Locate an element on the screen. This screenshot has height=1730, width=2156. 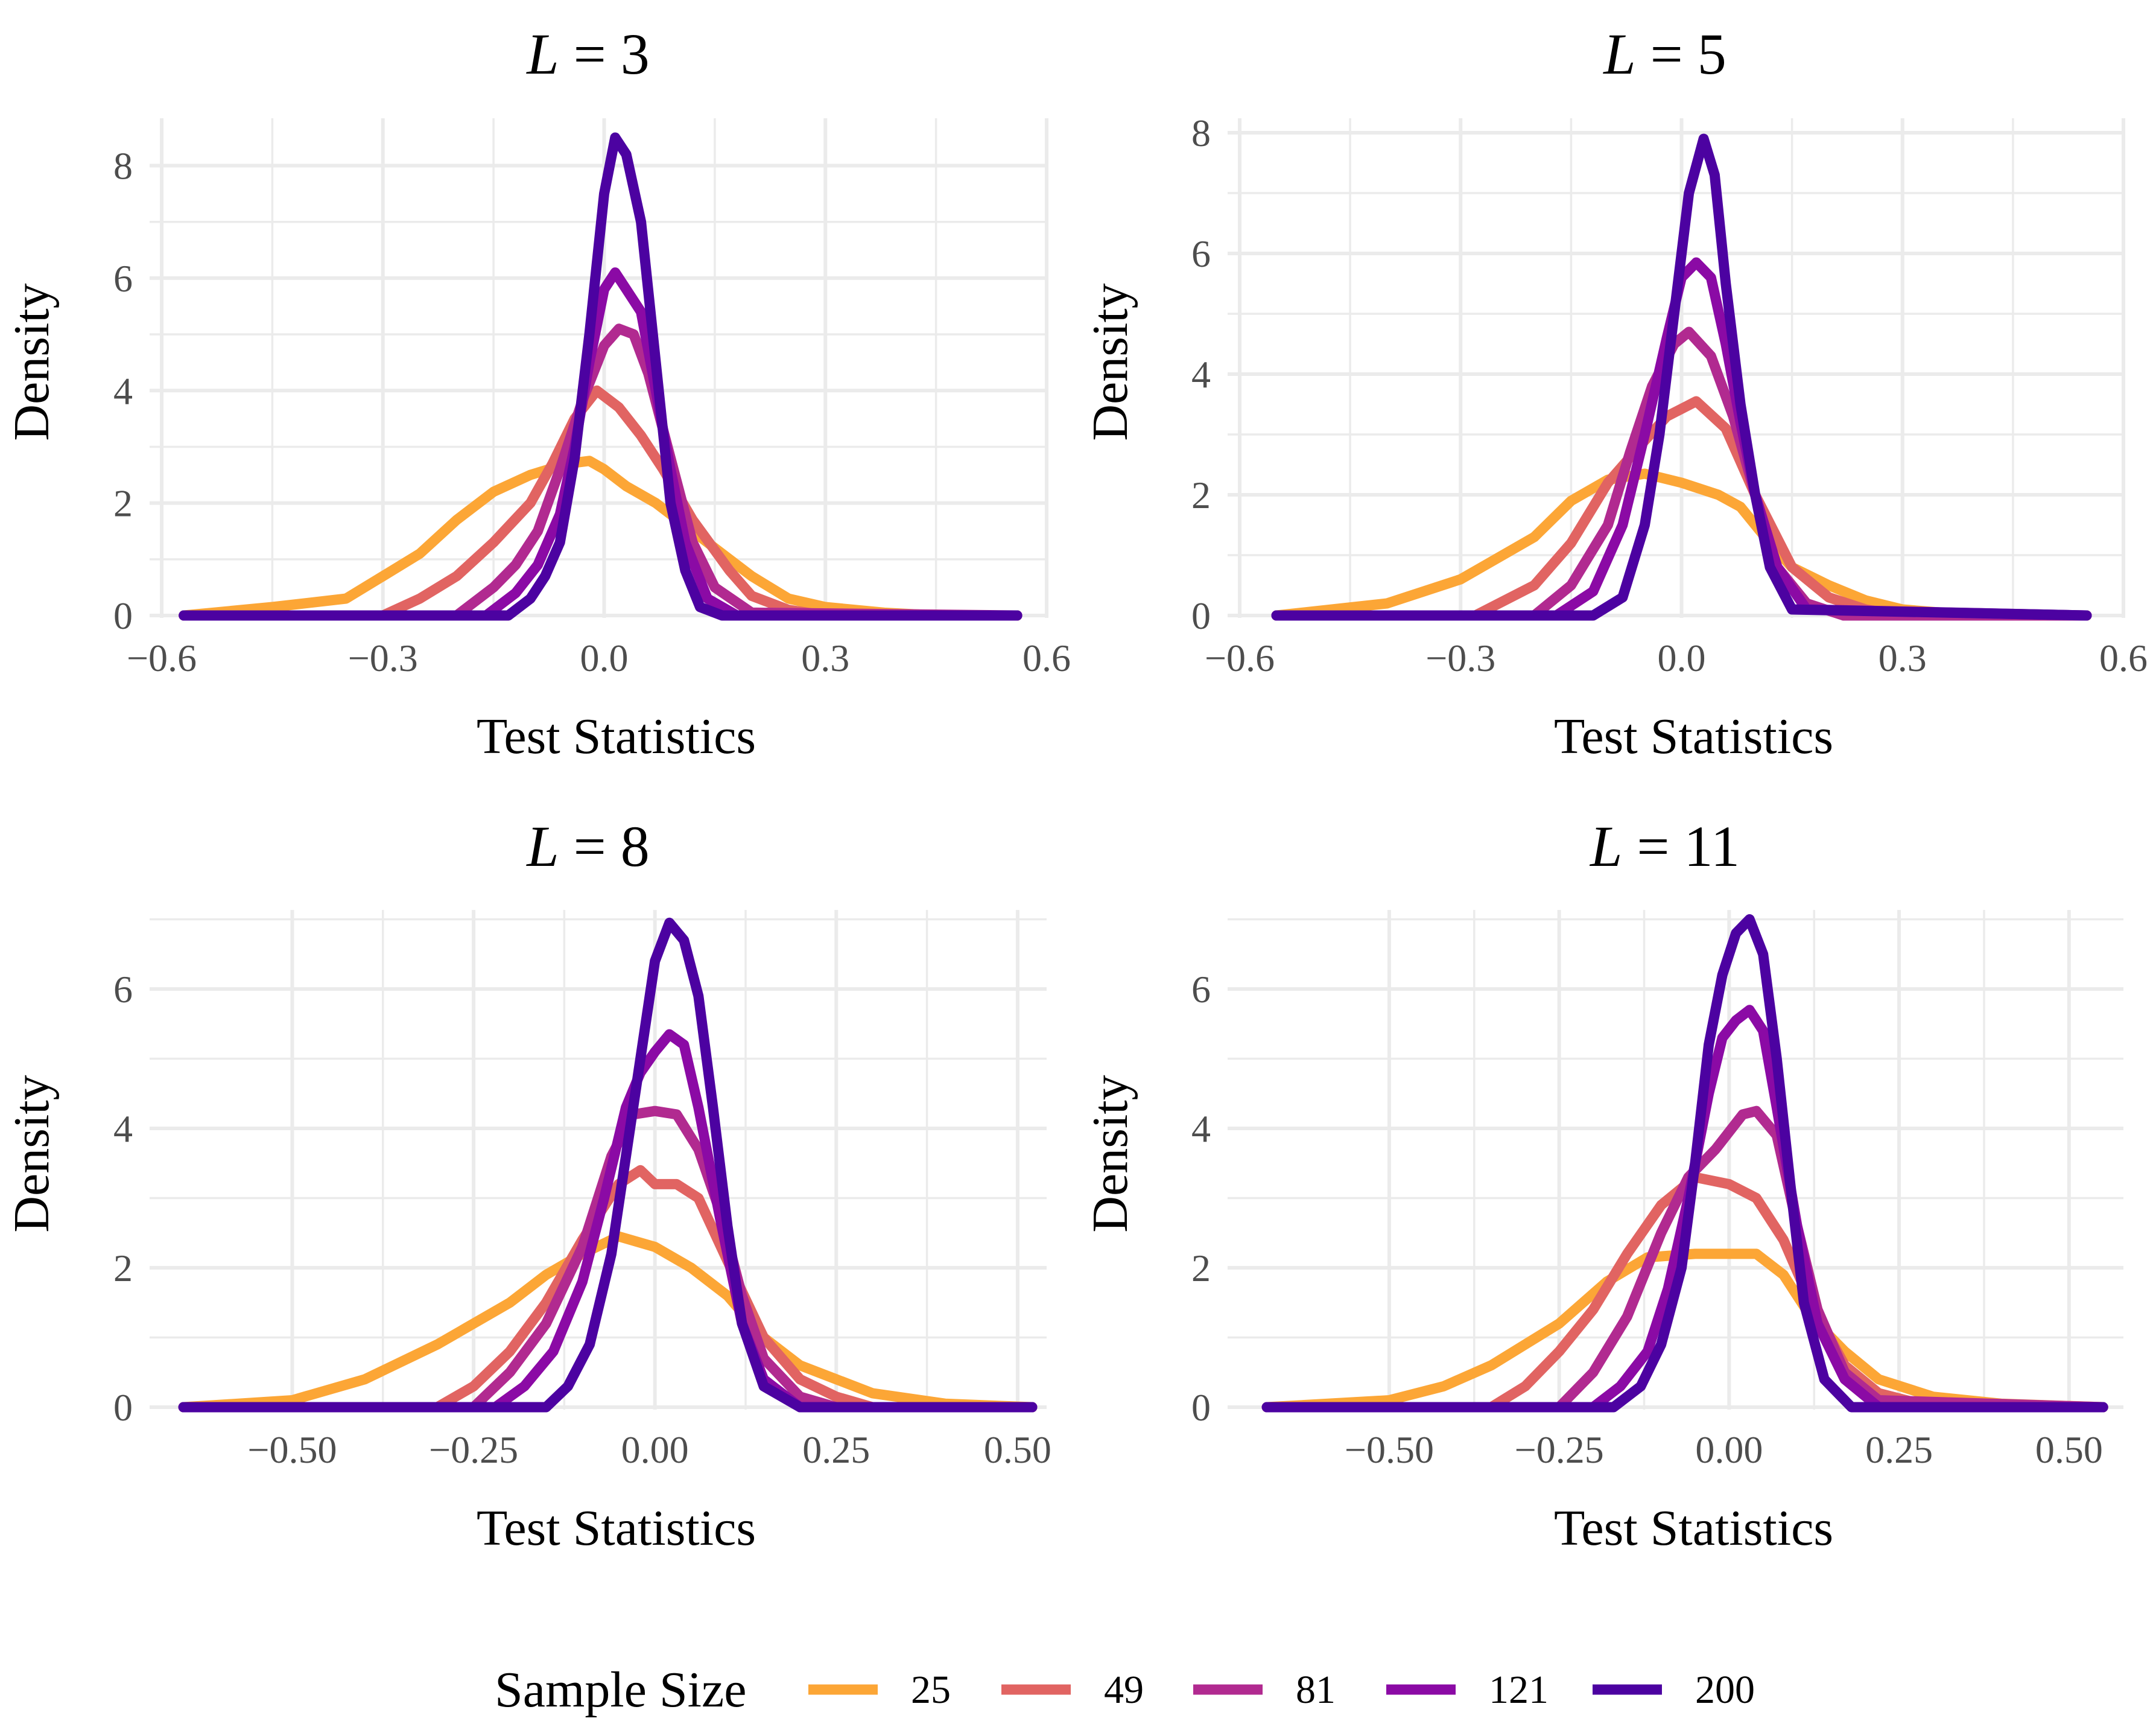
legend-label-25: 25 is located at coordinates (931, 1690).